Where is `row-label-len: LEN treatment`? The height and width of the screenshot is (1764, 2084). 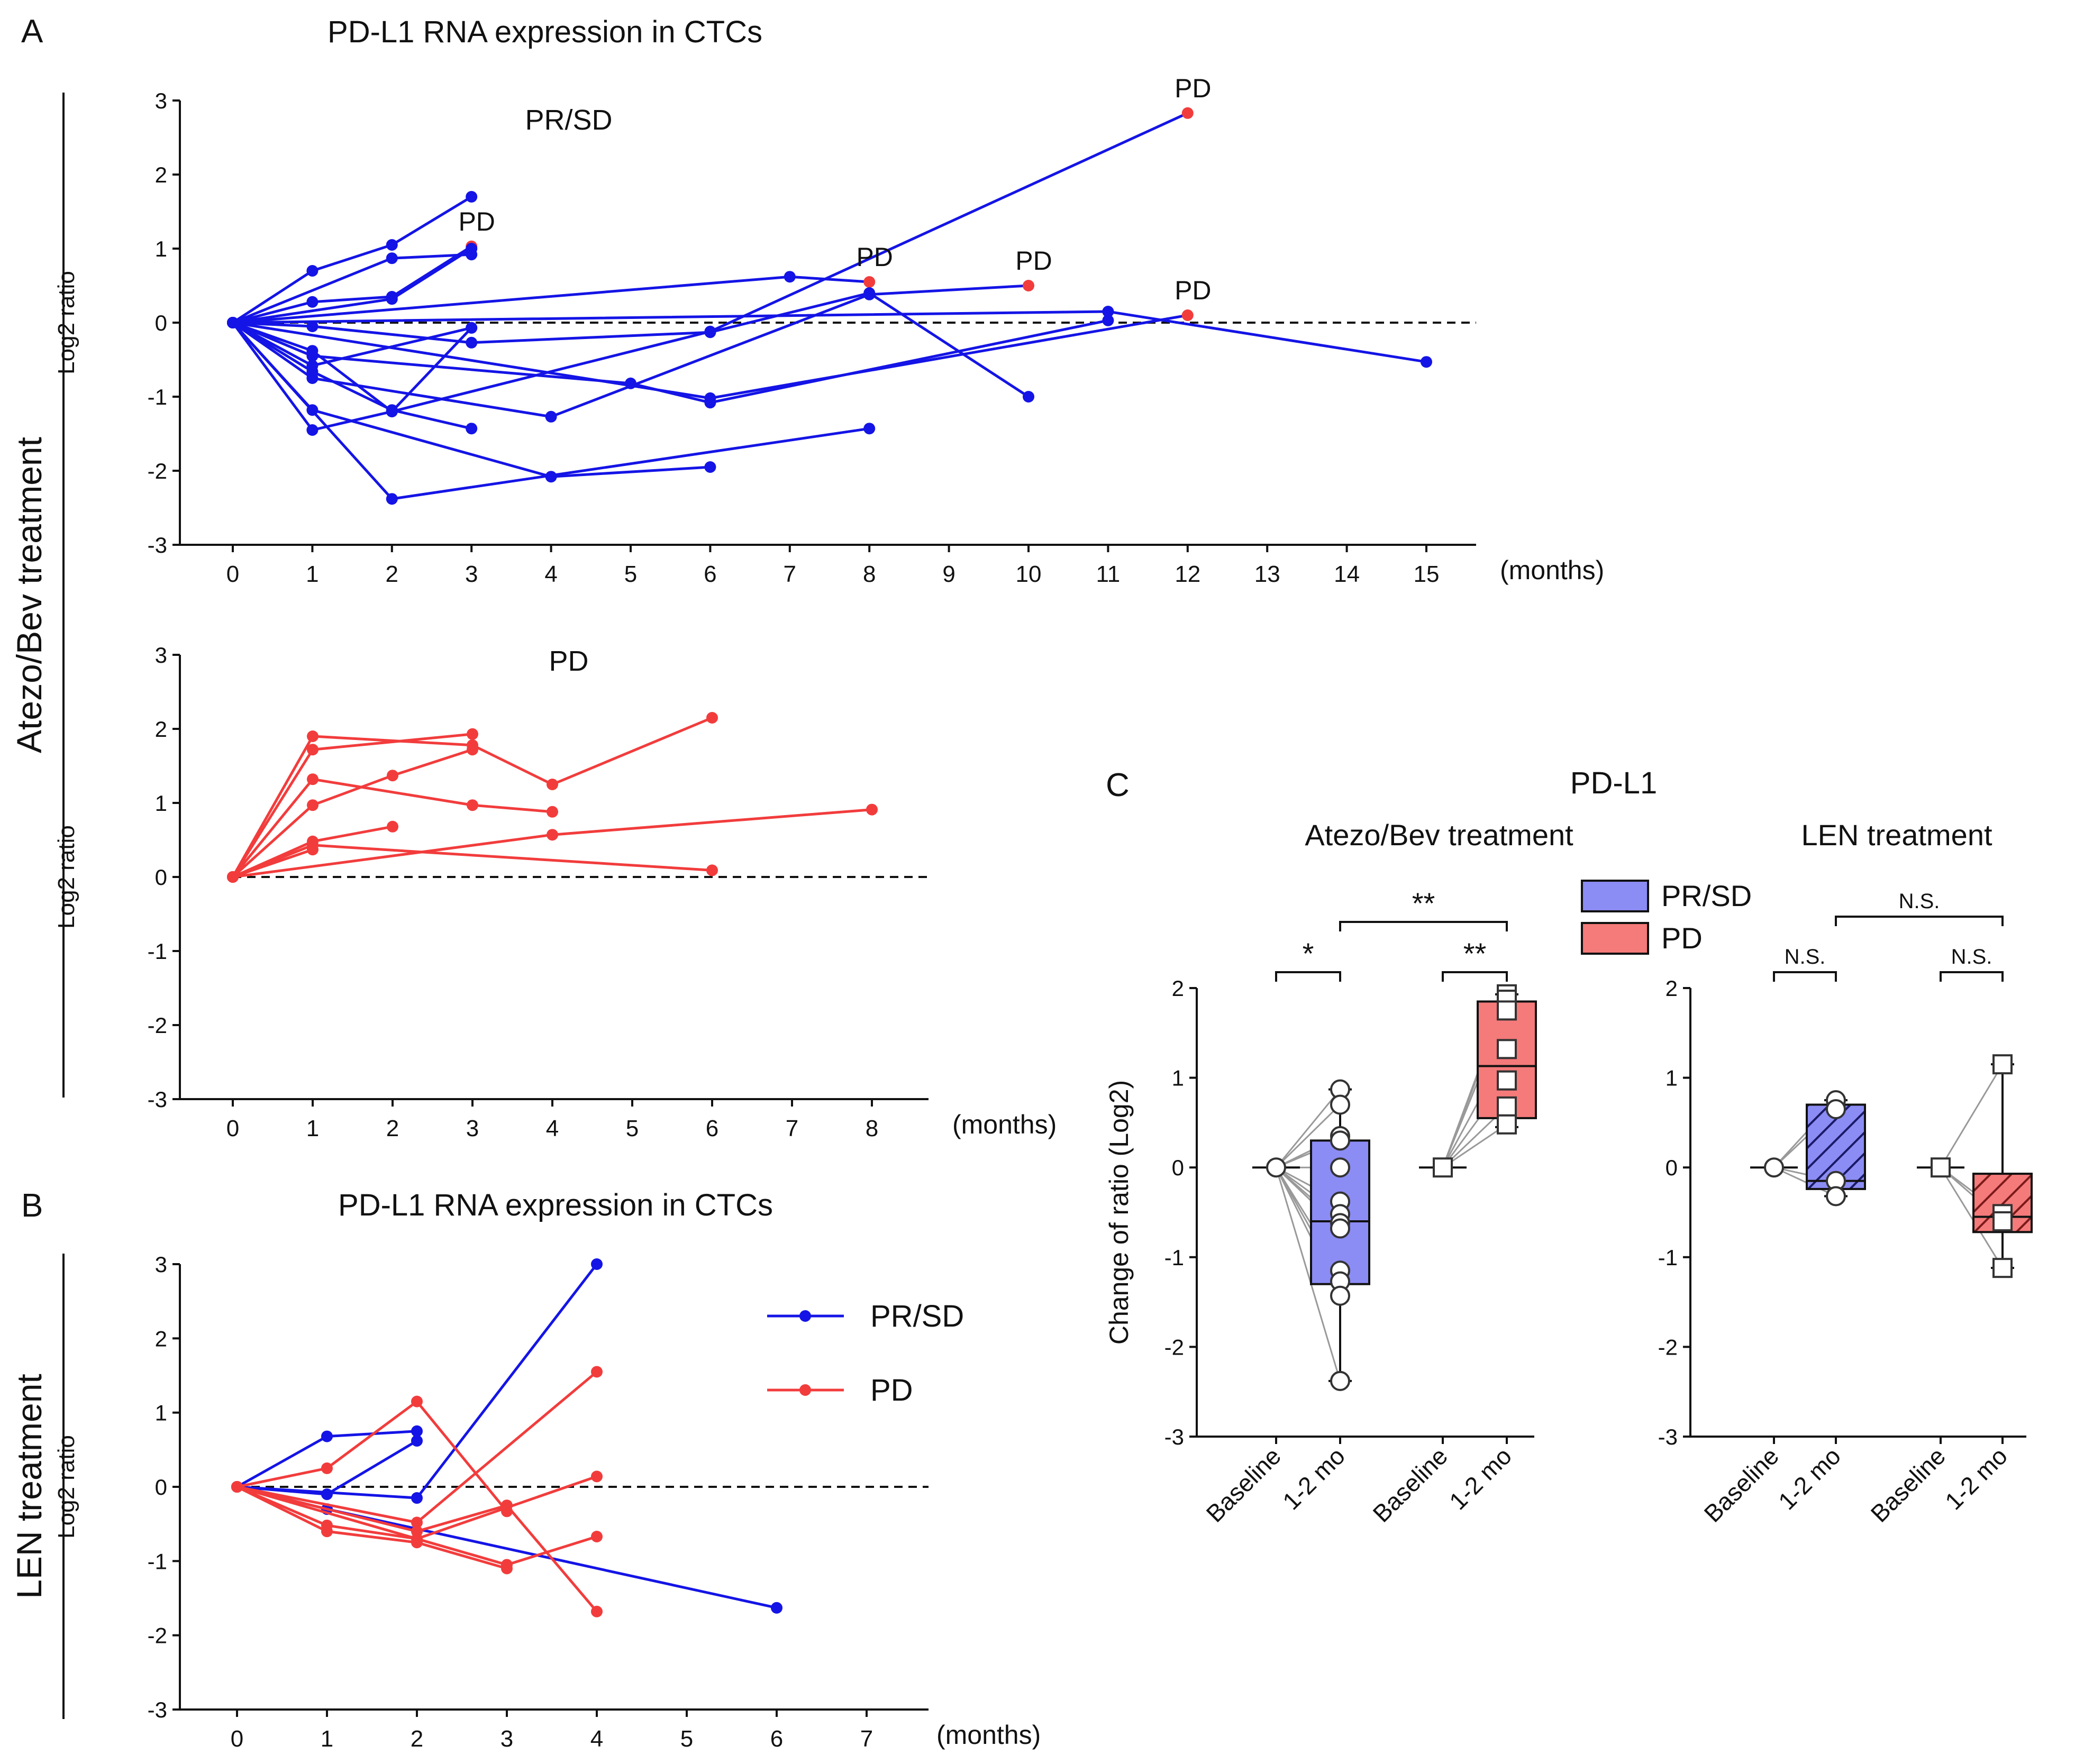
row-label-len: LEN treatment is located at coordinates (29, 1486).